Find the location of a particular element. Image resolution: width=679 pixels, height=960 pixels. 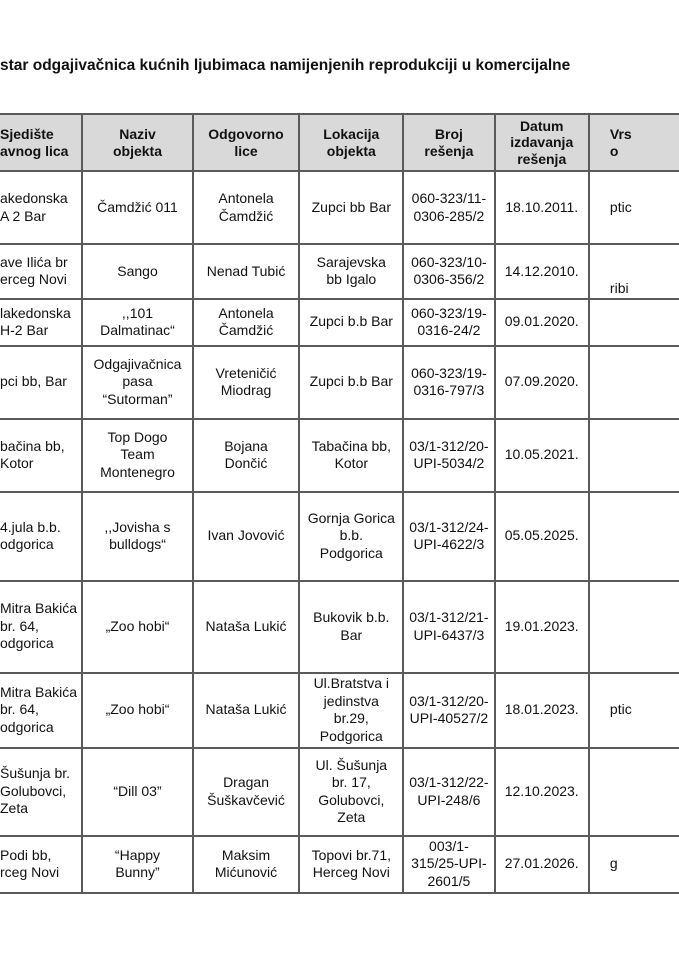

cell-decision-number: 03/1-312/21- UPI-6437/3 is located at coordinates (449, 626).